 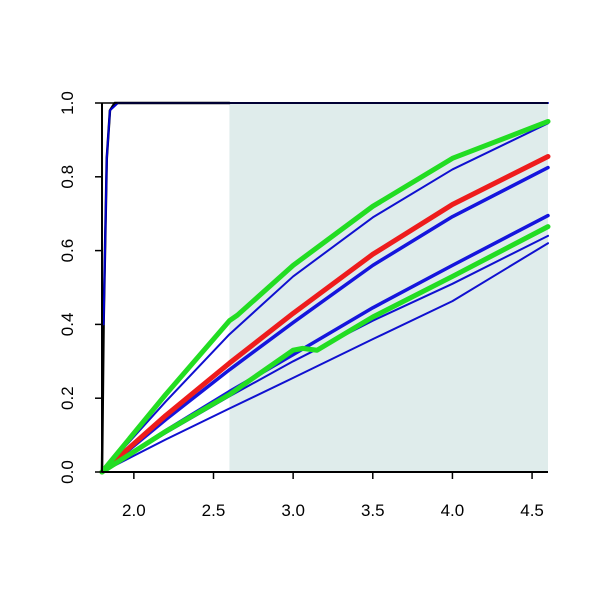 What do you see at coordinates (373, 510) in the screenshot?
I see `x-tick-label: 3.5` at bounding box center [373, 510].